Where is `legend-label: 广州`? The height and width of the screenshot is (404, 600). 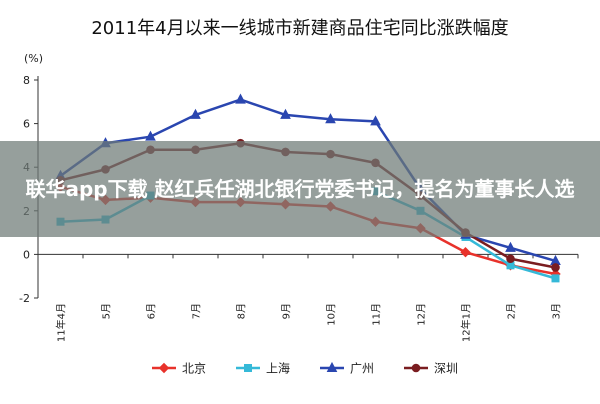 legend-label: 广州 is located at coordinates (362, 369).